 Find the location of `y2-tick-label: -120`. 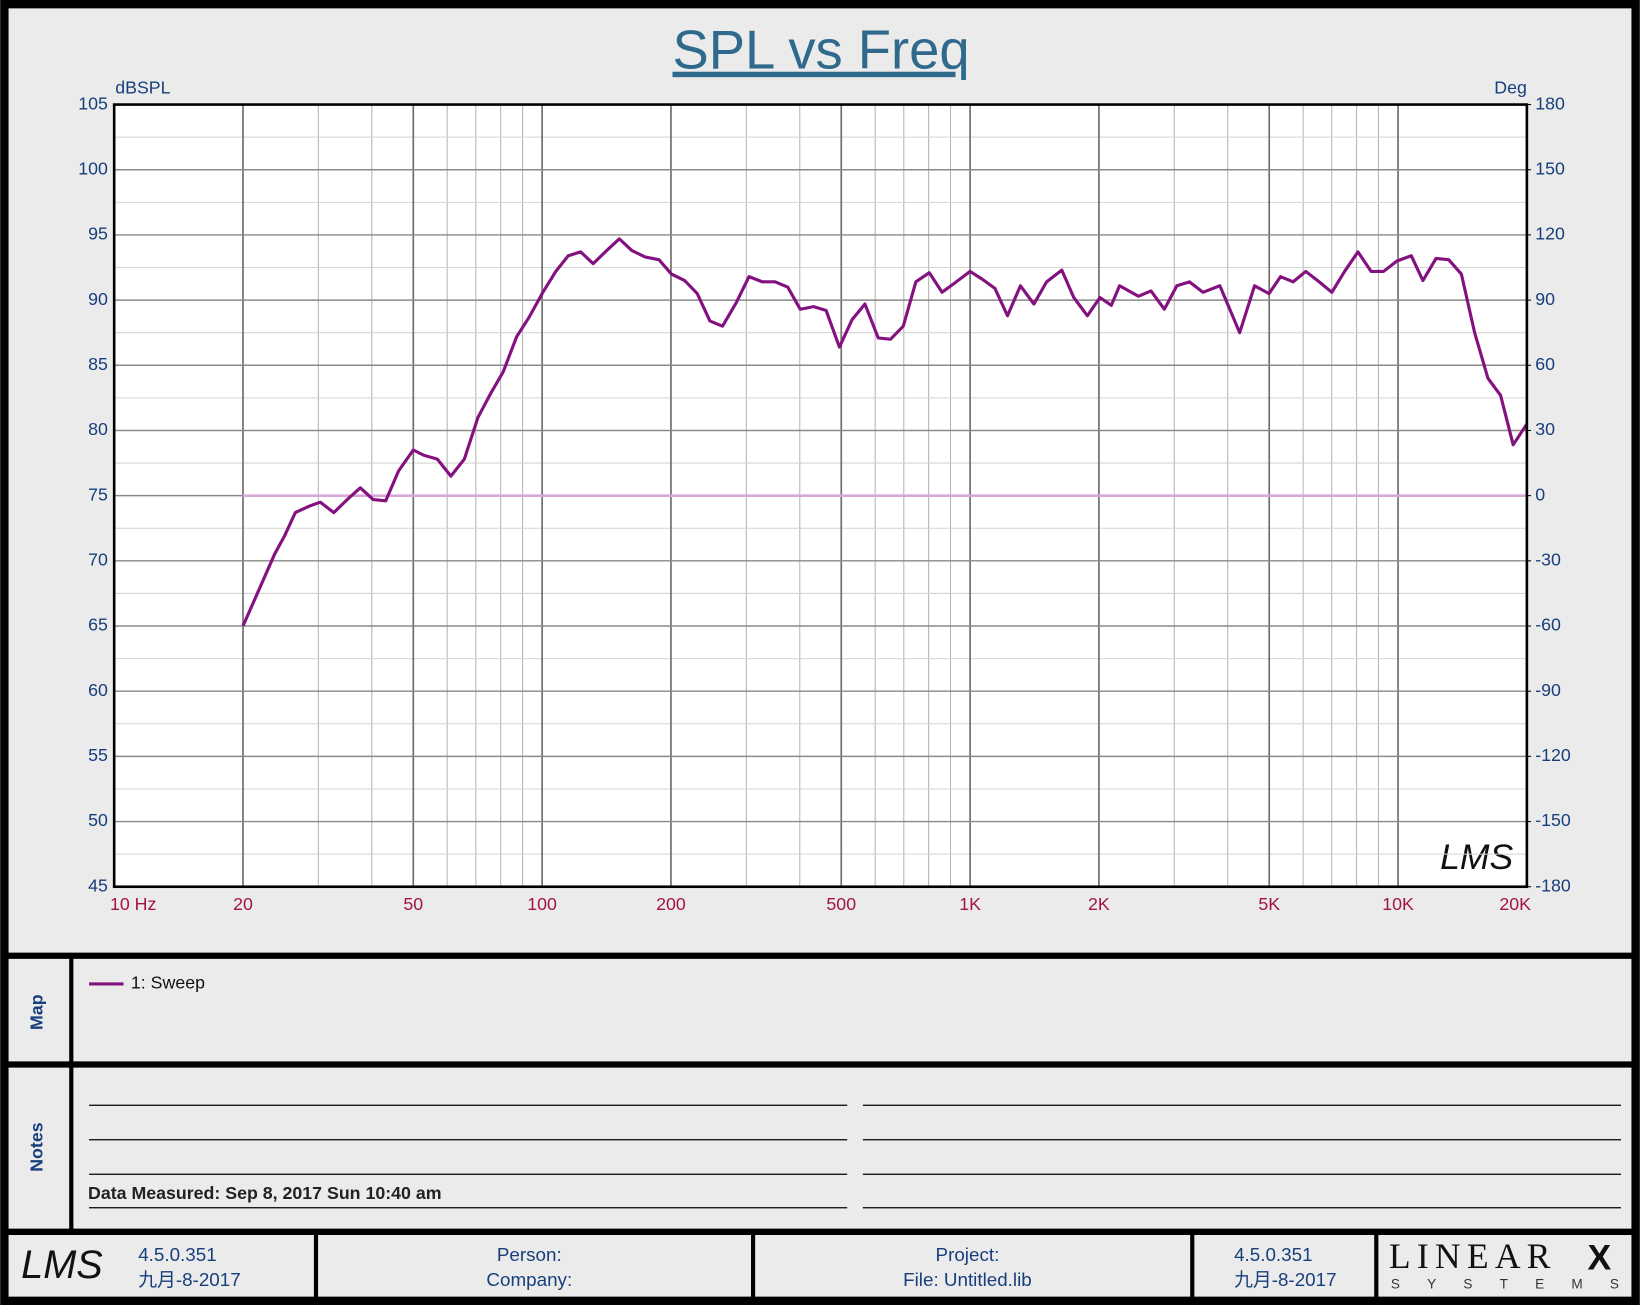

y2-tick-label: -120 is located at coordinates (1553, 755).